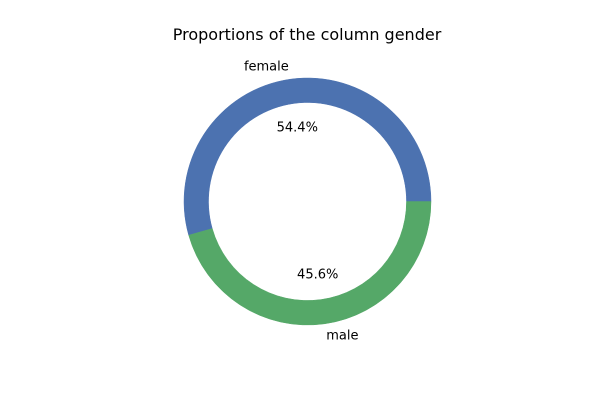 The height and width of the screenshot is (405, 600). What do you see at coordinates (266, 66) in the screenshot?
I see `slice-label-female: female` at bounding box center [266, 66].